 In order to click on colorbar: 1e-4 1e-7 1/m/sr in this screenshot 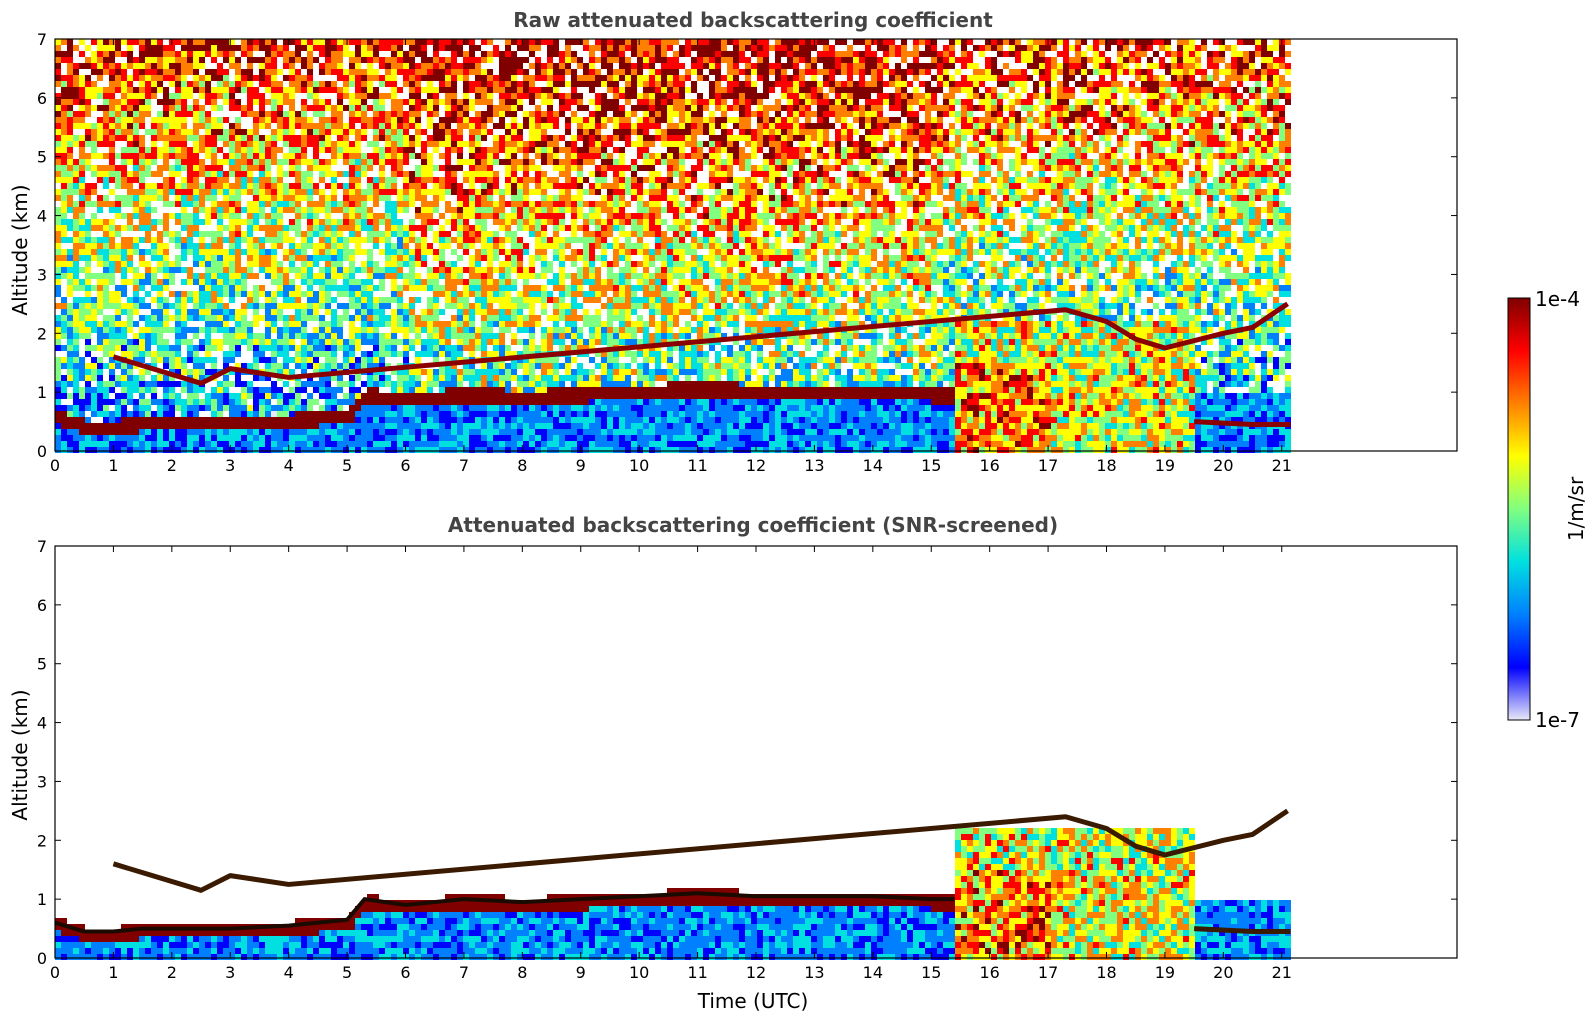, I will do `click(1547, 509)`.